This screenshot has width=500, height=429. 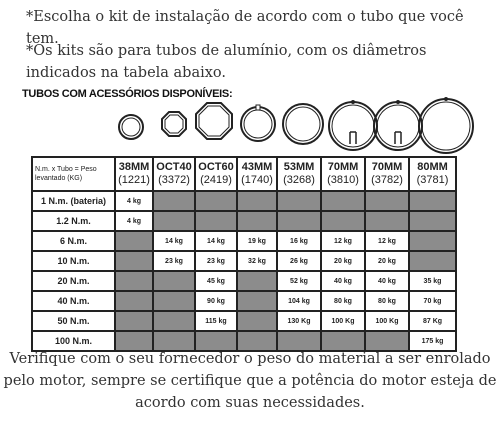 What do you see at coordinates (174, 180) in the screenshot?
I see `column-code: (3372)` at bounding box center [174, 180].